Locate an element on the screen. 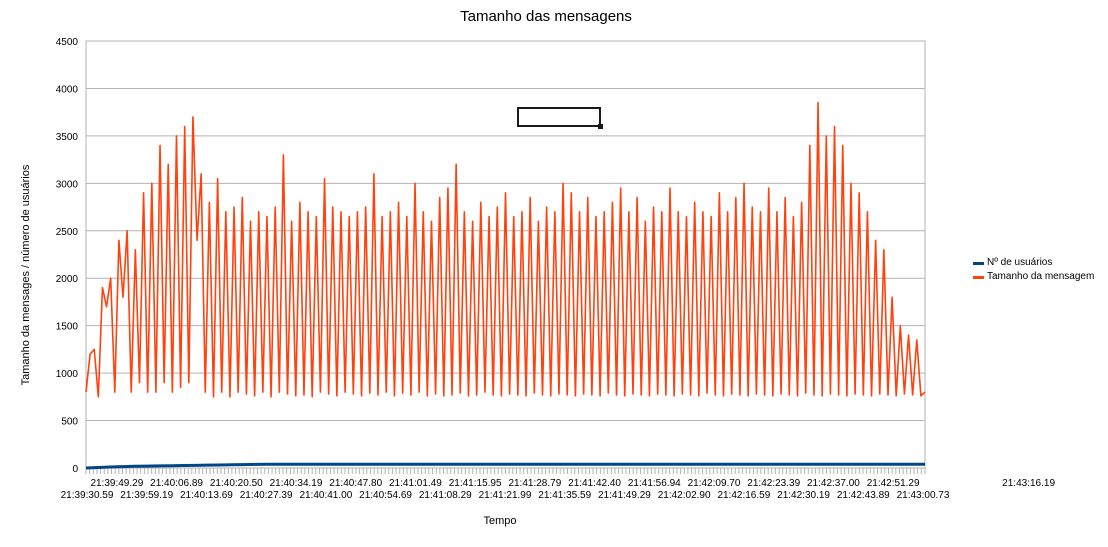  x-tick-label: 21:42:02.90 is located at coordinates (684, 495).